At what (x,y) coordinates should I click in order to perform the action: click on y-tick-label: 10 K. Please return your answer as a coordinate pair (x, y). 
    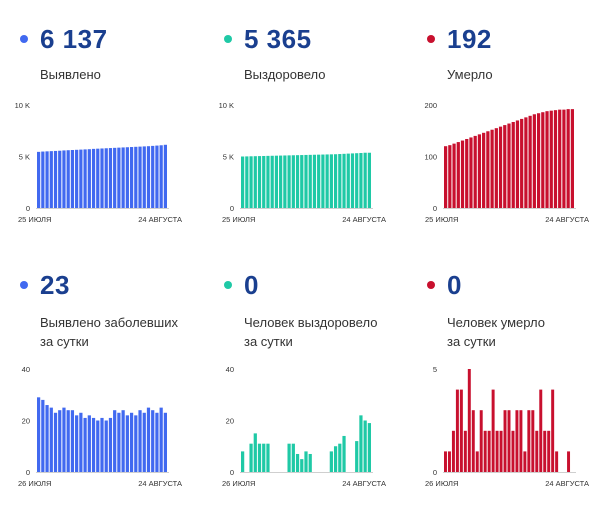
    Looking at the image, I should click on (22, 105).